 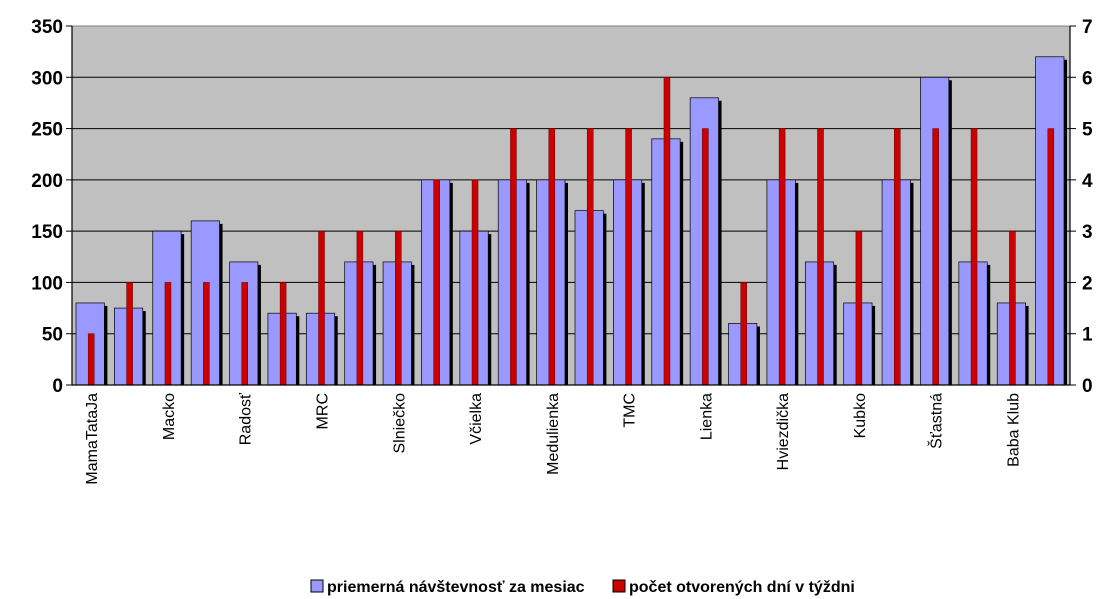 I want to click on category-label: MamaTataJa, so click(x=92, y=439).